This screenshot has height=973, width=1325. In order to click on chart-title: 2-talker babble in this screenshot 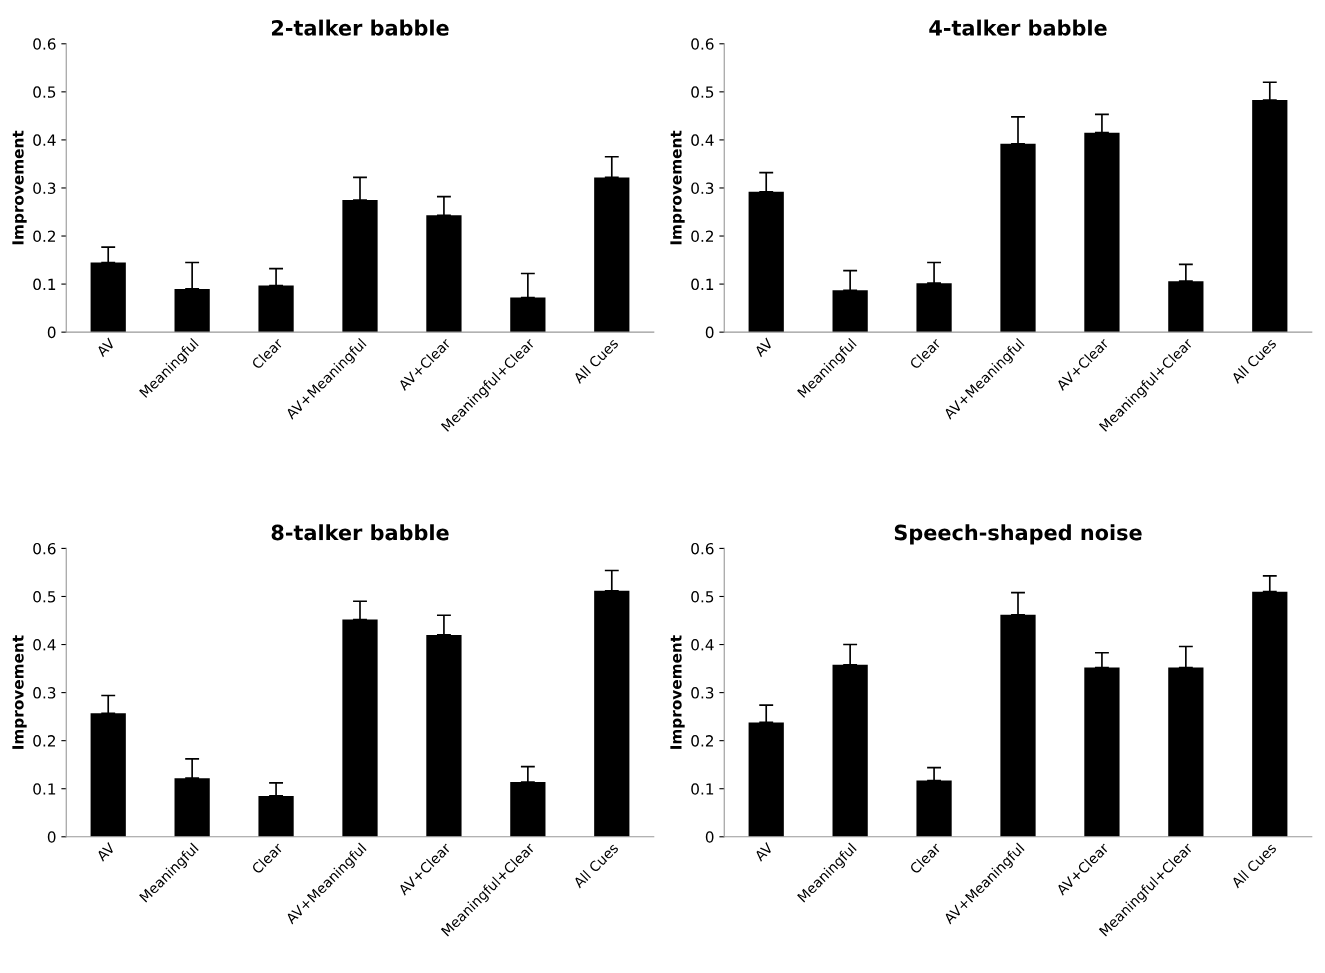, I will do `click(360, 27)`.